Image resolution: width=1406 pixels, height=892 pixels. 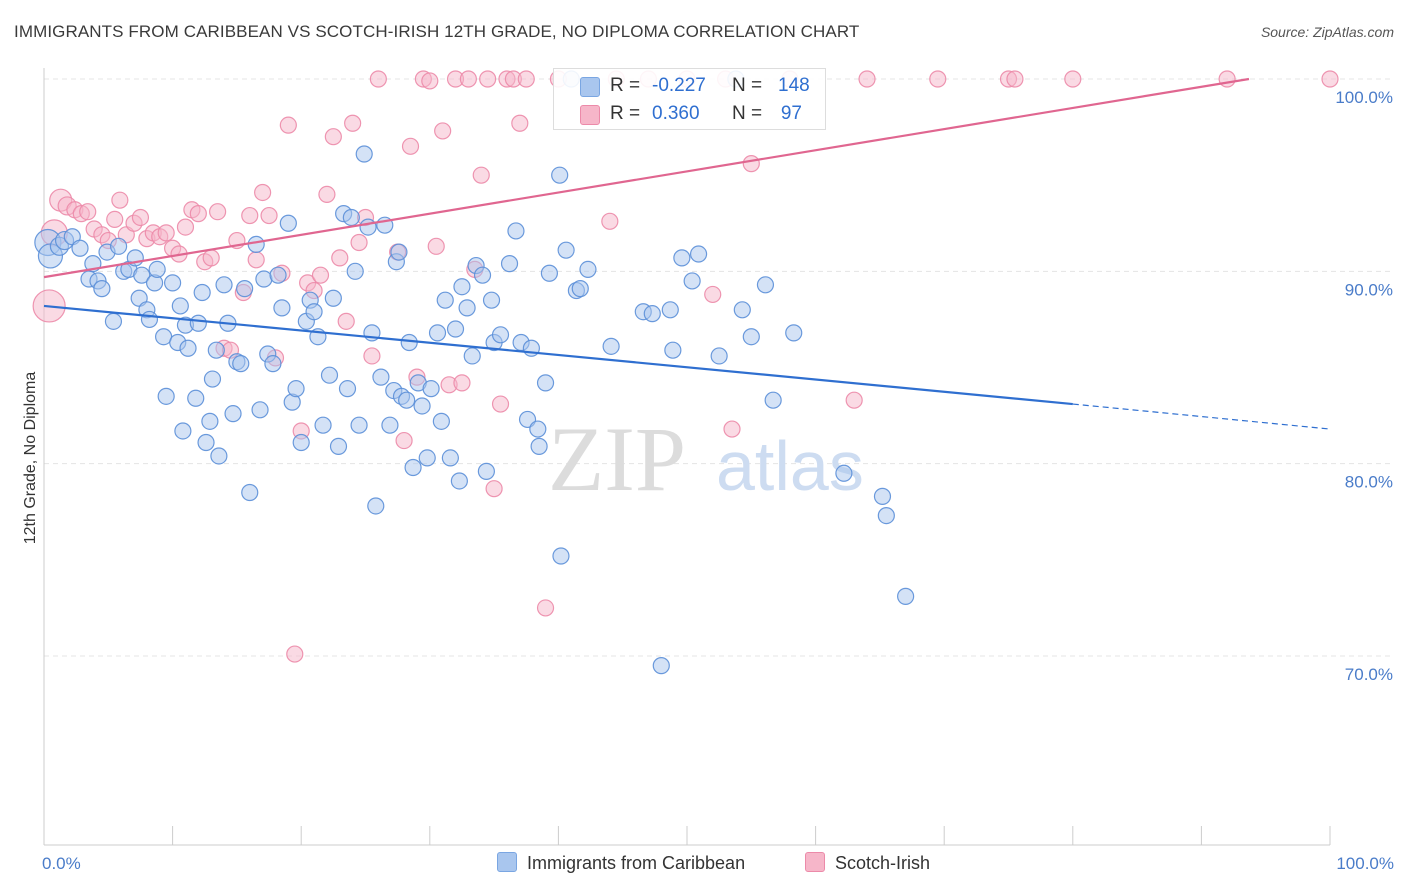 I want to click on source-label: Source: ZipAtlas.com, so click(x=1327, y=32).